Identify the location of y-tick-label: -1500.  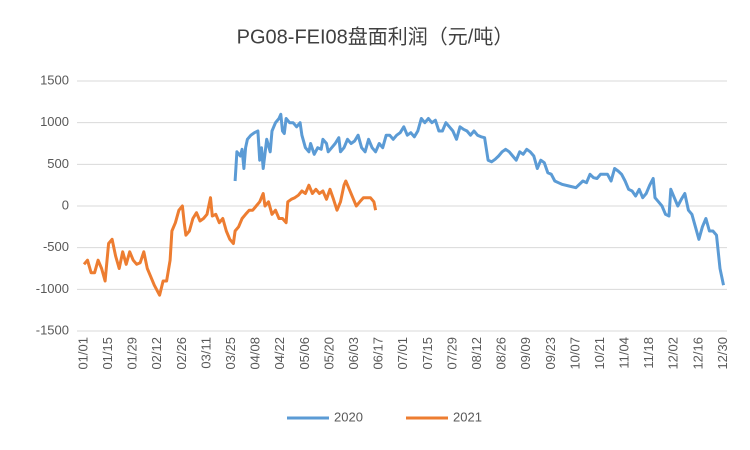
(52, 329).